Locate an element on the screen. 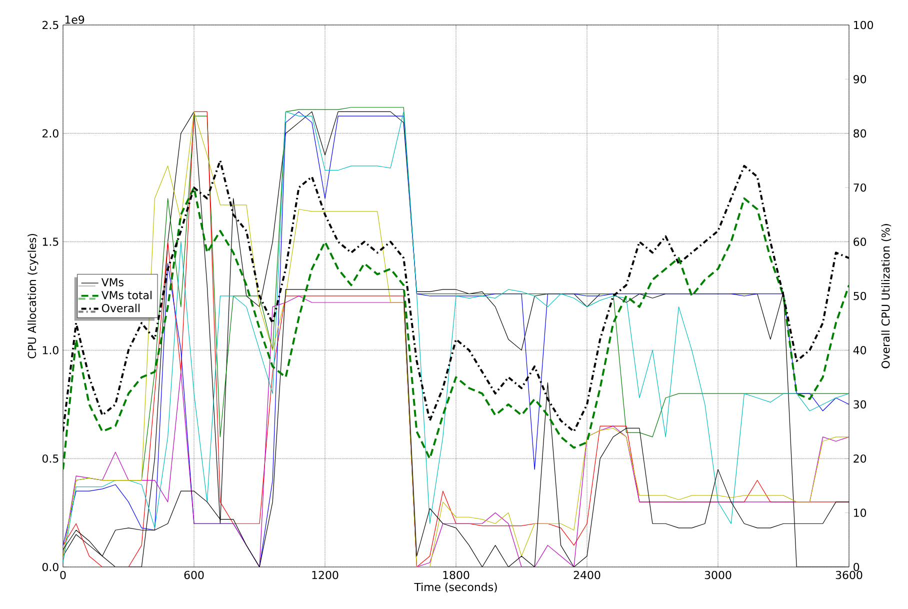  y-tick-label: 0.5 is located at coordinates (50, 458).